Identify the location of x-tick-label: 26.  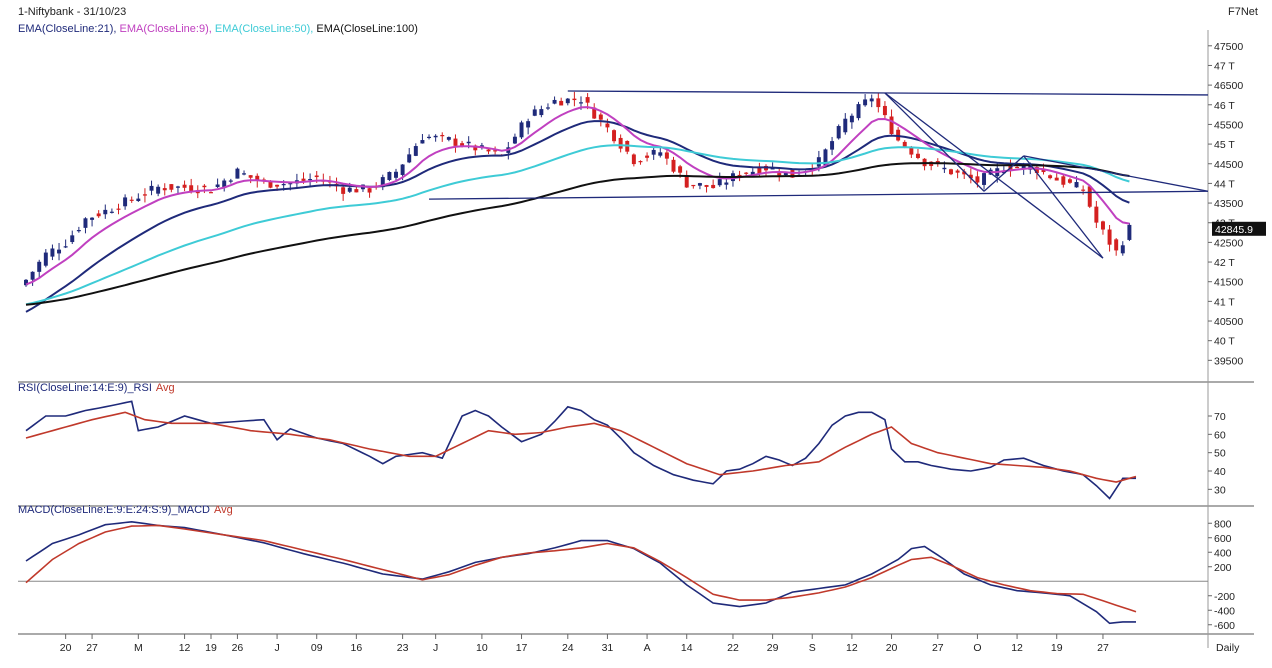
(238, 648).